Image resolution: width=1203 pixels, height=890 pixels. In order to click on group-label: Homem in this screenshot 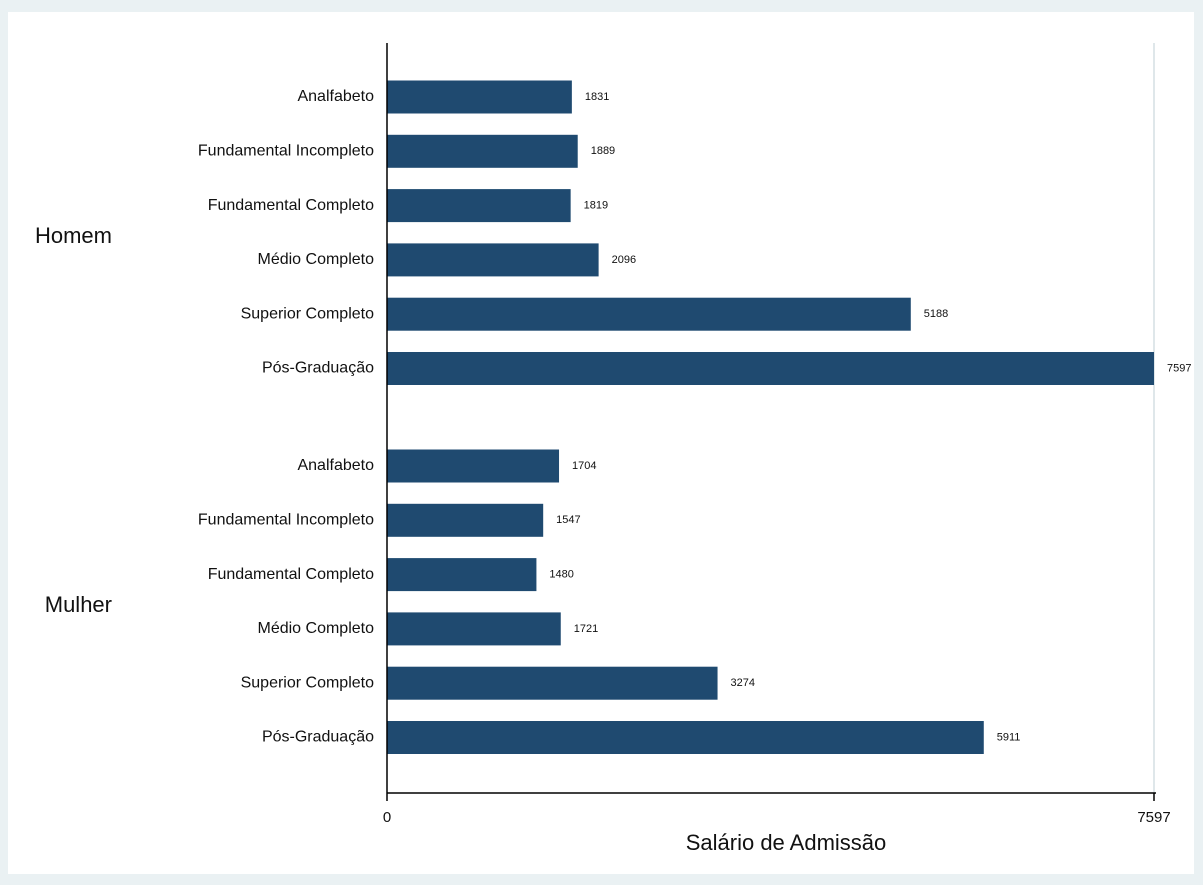, I will do `click(73, 235)`.